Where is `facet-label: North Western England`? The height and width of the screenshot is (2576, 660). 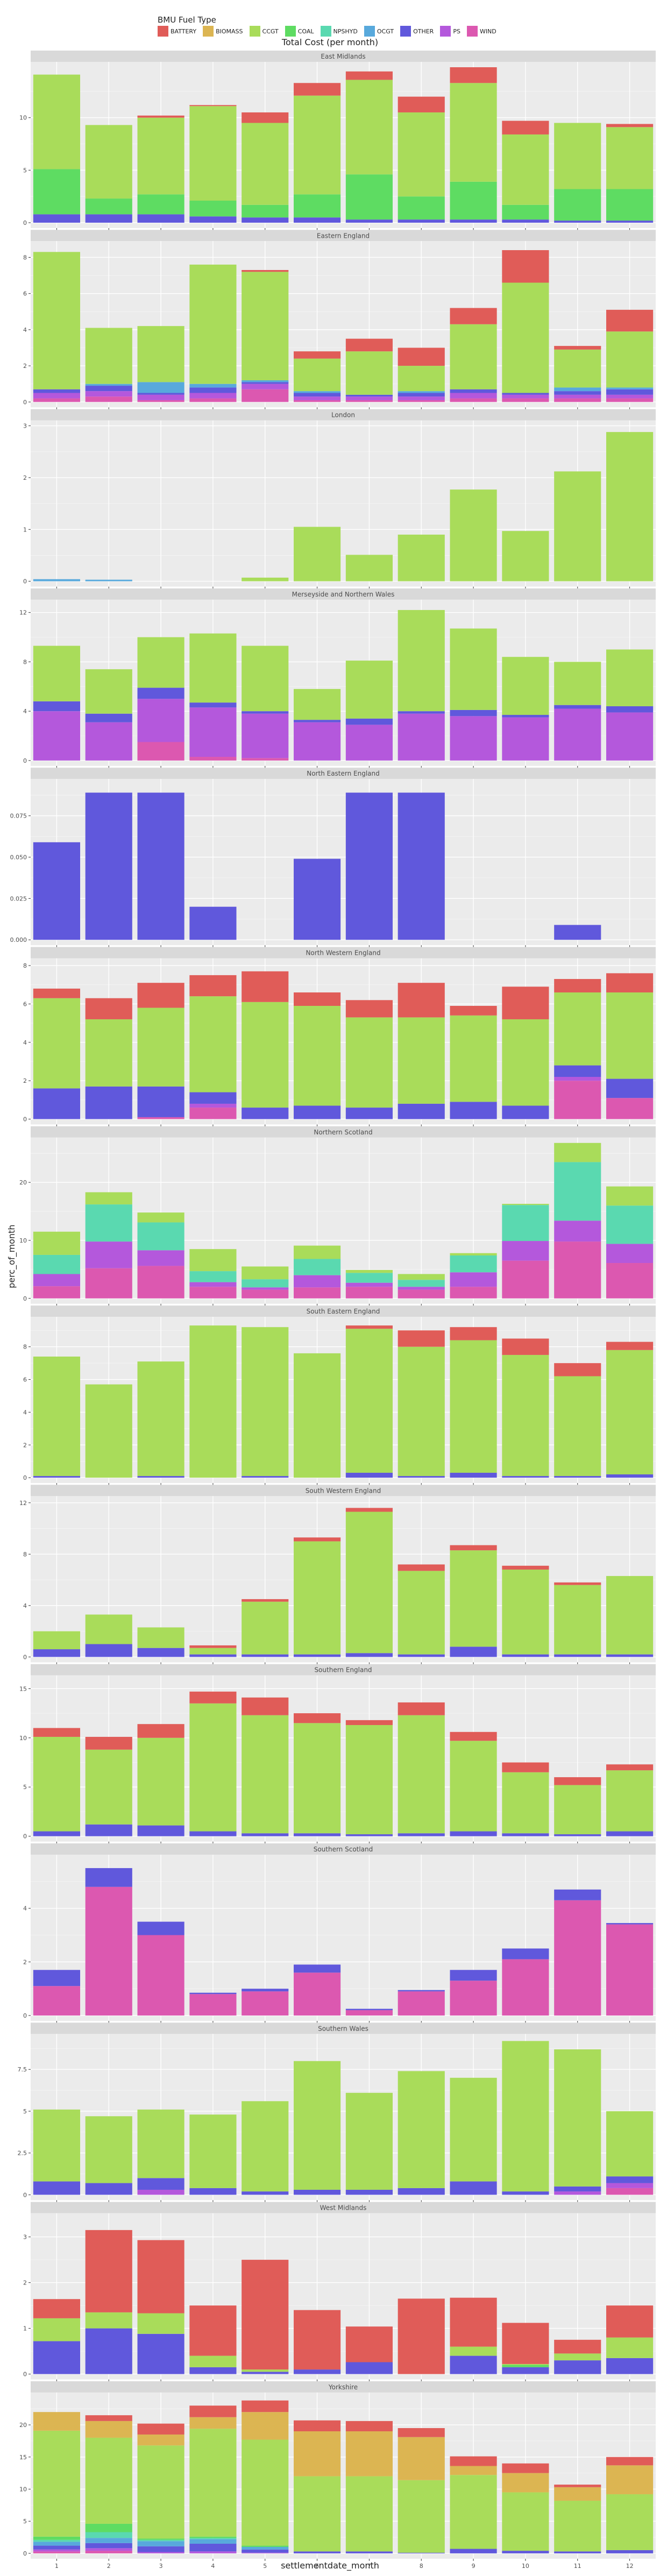
facet-label: North Western England is located at coordinates (343, 953).